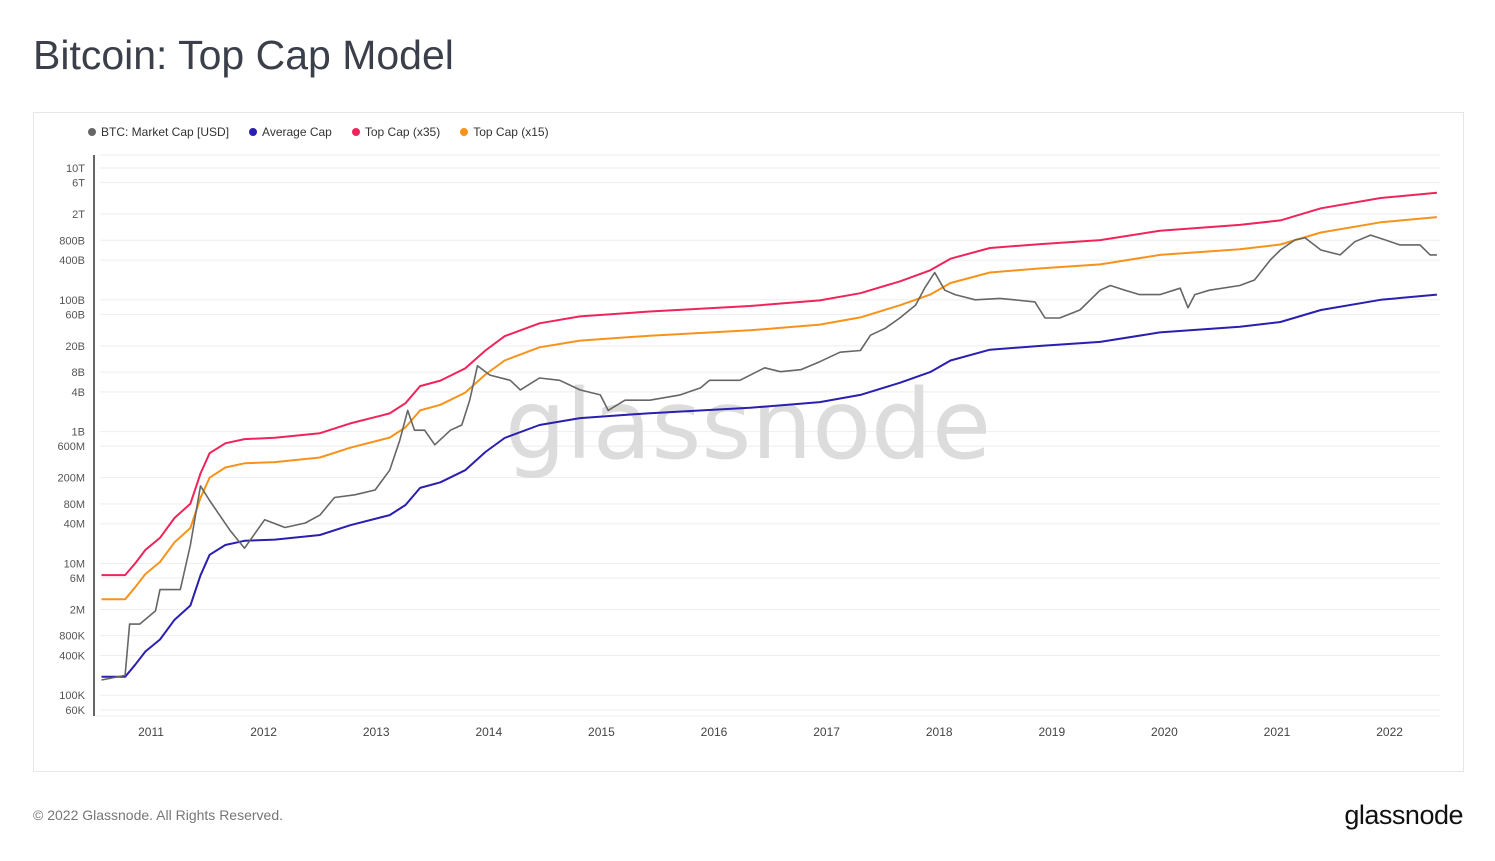 The width and height of the screenshot is (1495, 861). What do you see at coordinates (72, 637) in the screenshot?
I see `y-tick-label: 800K` at bounding box center [72, 637].